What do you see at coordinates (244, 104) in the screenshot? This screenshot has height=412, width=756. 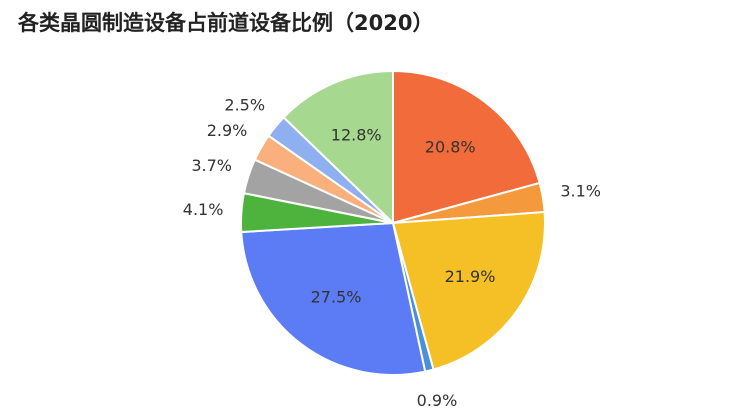 I see `data-label: 2.5%` at bounding box center [244, 104].